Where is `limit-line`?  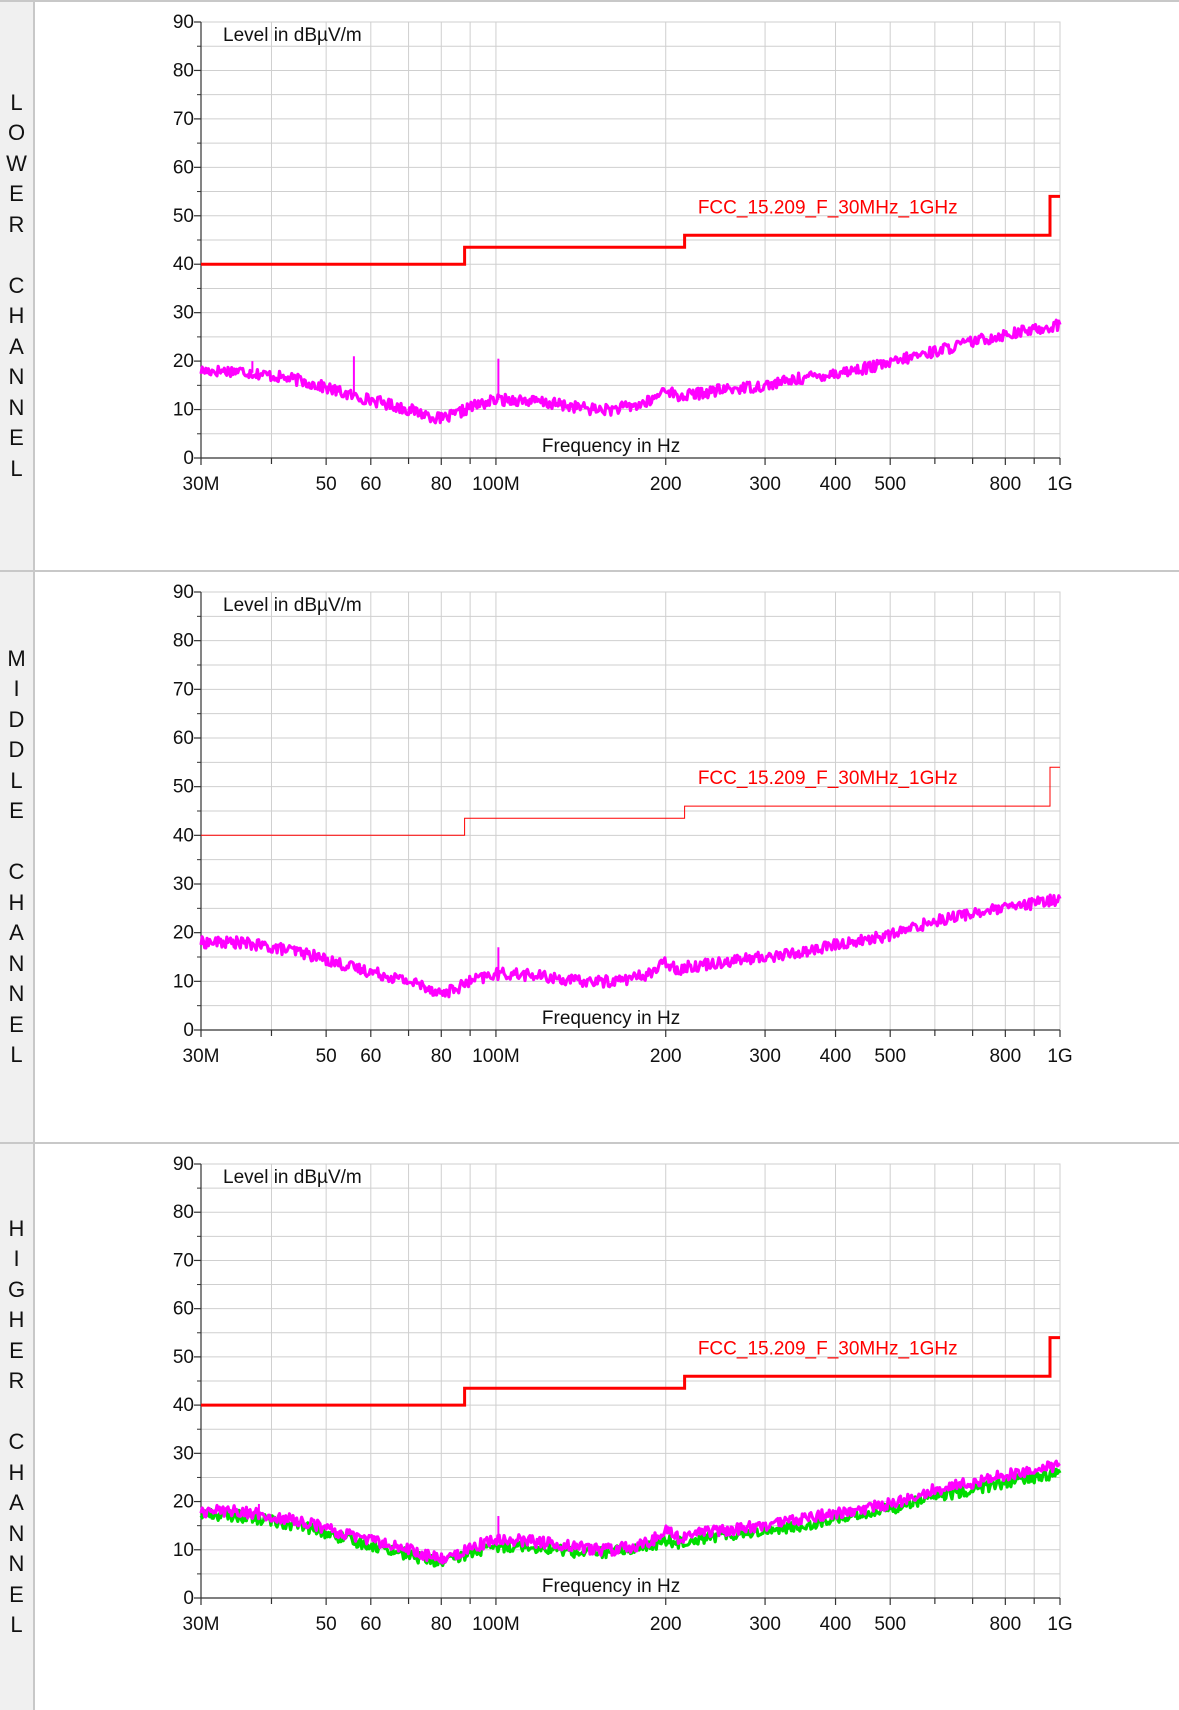 limit-line is located at coordinates (630, 801).